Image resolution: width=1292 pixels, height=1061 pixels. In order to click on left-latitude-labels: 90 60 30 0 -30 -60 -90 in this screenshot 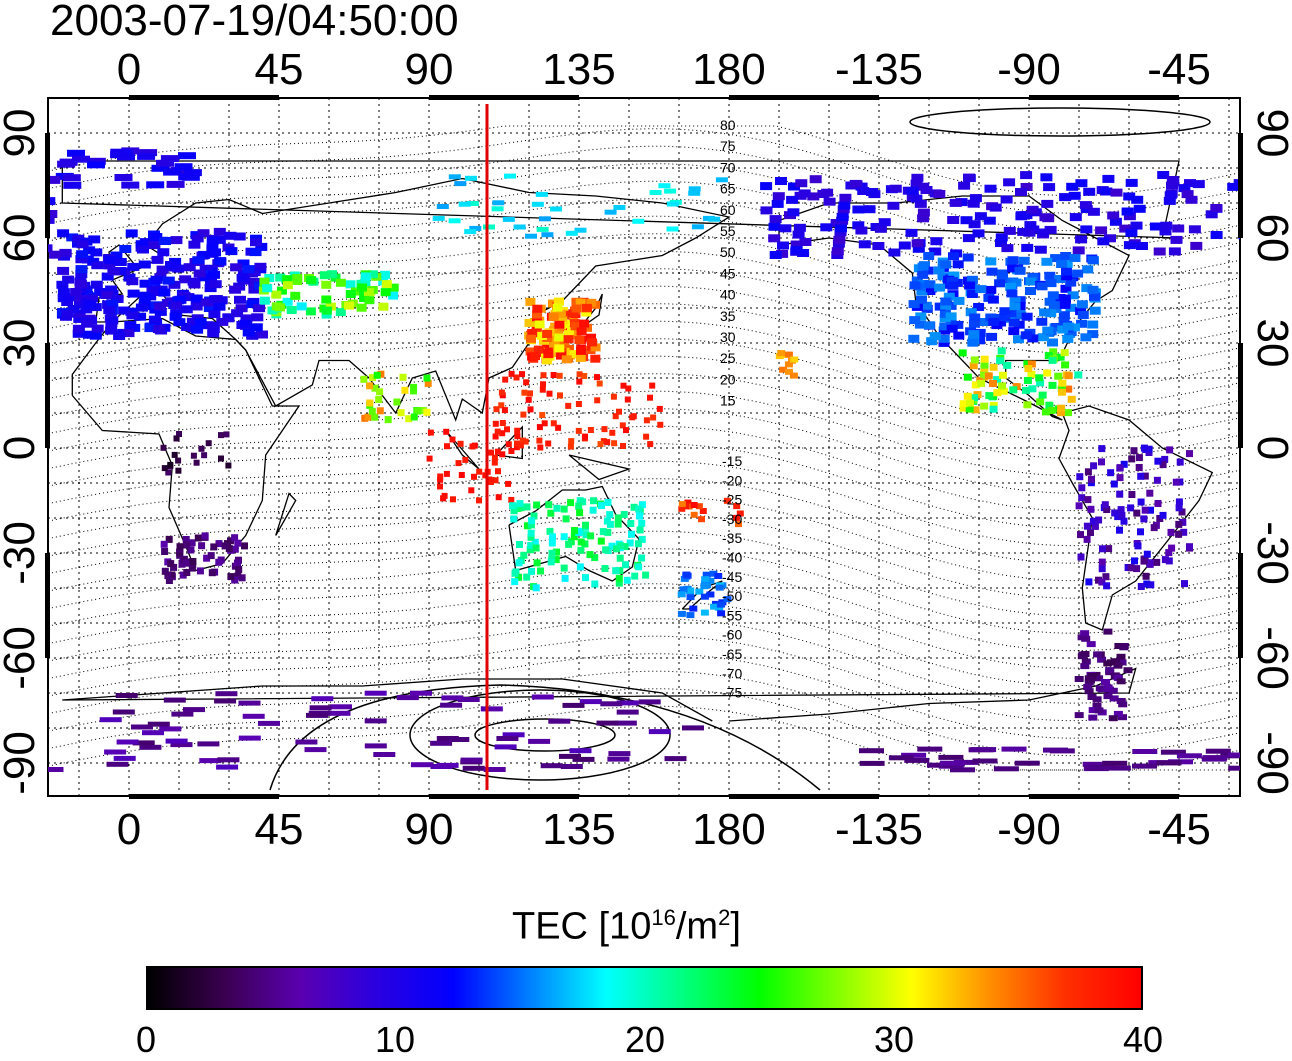, I will do `click(22, 452)`.